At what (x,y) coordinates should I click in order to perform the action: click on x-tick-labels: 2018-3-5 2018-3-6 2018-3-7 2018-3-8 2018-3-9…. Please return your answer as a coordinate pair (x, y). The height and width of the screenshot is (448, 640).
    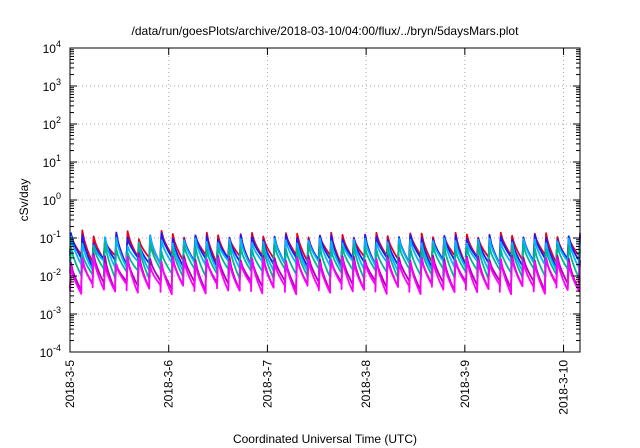
    Looking at the image, I should click on (317, 387).